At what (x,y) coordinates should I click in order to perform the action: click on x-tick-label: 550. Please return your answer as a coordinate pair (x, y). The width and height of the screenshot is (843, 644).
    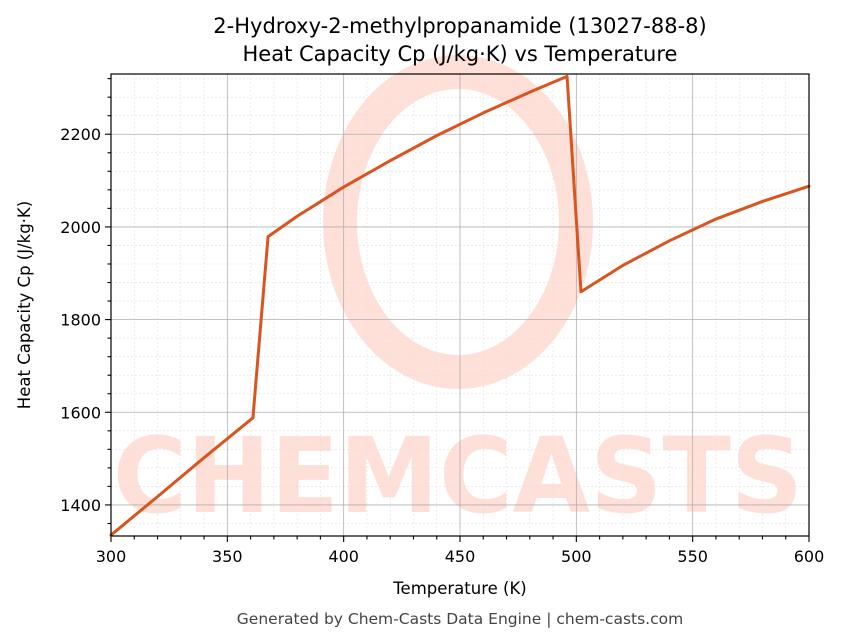
    Looking at the image, I should click on (692, 556).